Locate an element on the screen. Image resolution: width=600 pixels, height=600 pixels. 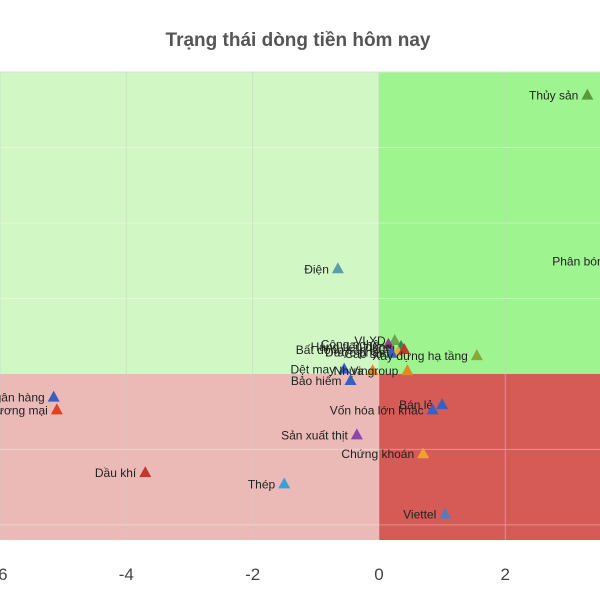
x-tick-label: -2 is located at coordinates (252, 574).